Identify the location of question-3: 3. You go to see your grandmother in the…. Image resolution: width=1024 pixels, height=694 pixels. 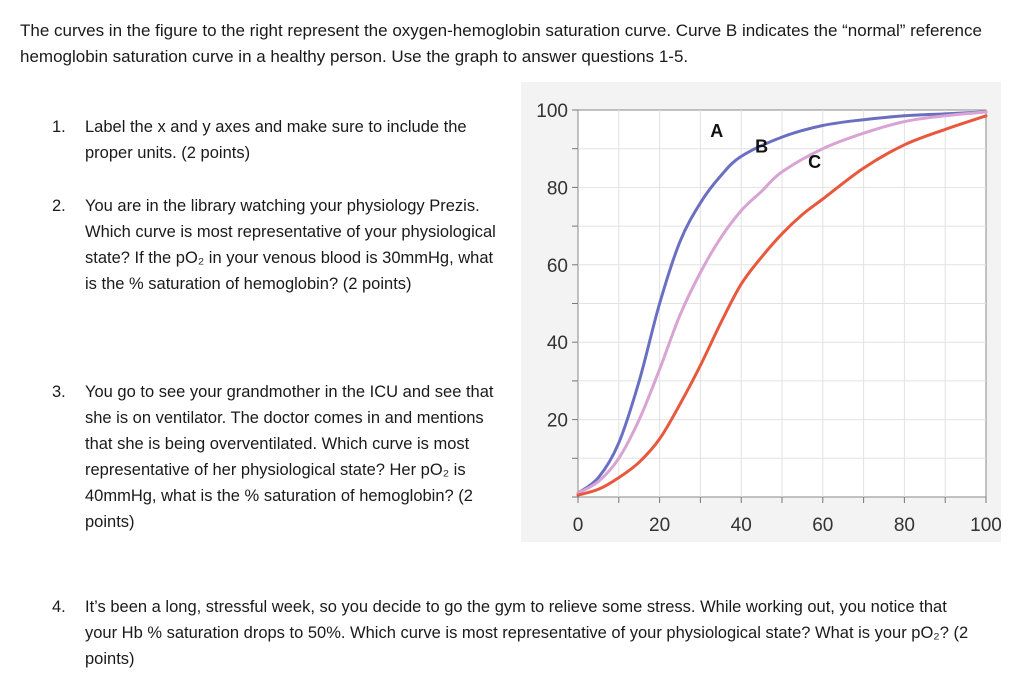
(282, 457).